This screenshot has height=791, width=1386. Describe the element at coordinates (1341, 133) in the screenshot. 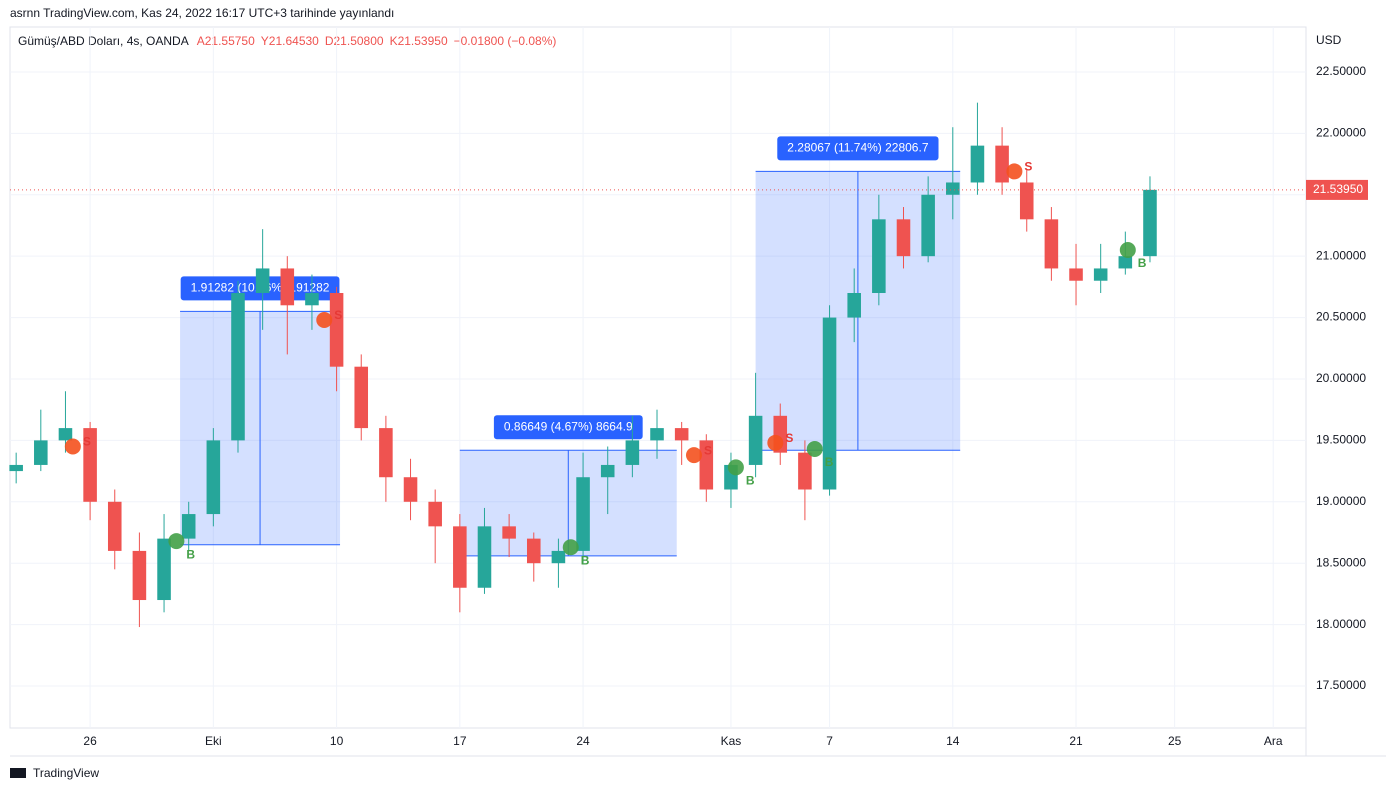

I see `y-tick-label: 22.00000` at that location.